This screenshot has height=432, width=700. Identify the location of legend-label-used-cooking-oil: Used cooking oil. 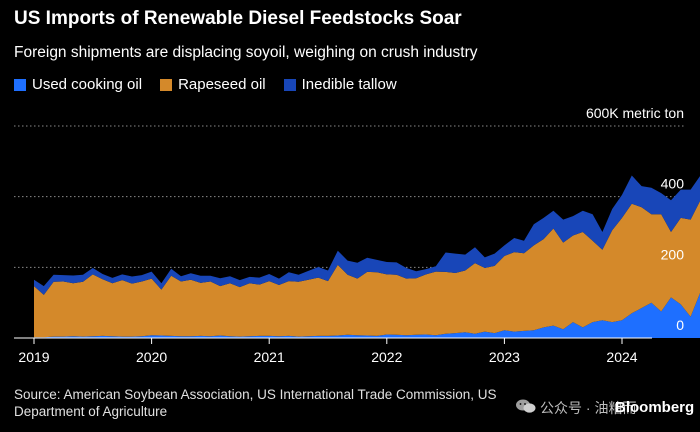
(87, 84).